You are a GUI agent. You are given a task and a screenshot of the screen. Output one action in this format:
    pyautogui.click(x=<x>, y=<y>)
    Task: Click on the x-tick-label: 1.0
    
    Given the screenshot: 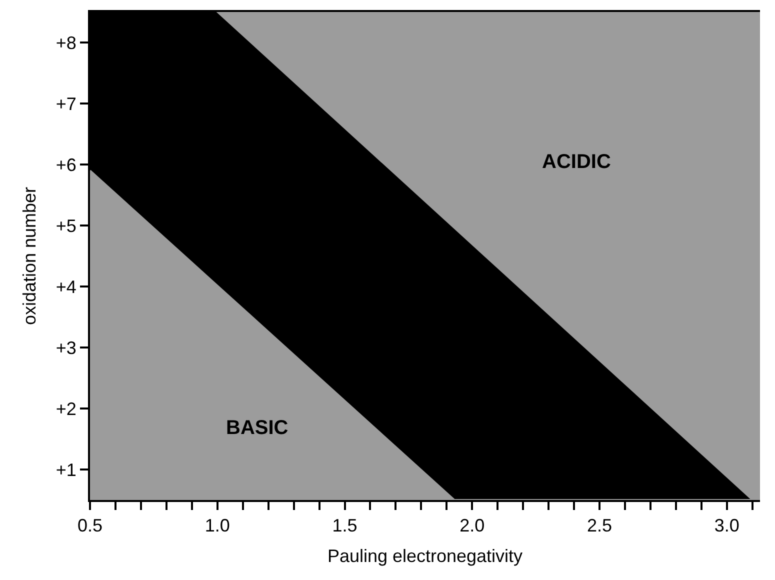 What is the action you would take?
    pyautogui.click(x=217, y=526)
    